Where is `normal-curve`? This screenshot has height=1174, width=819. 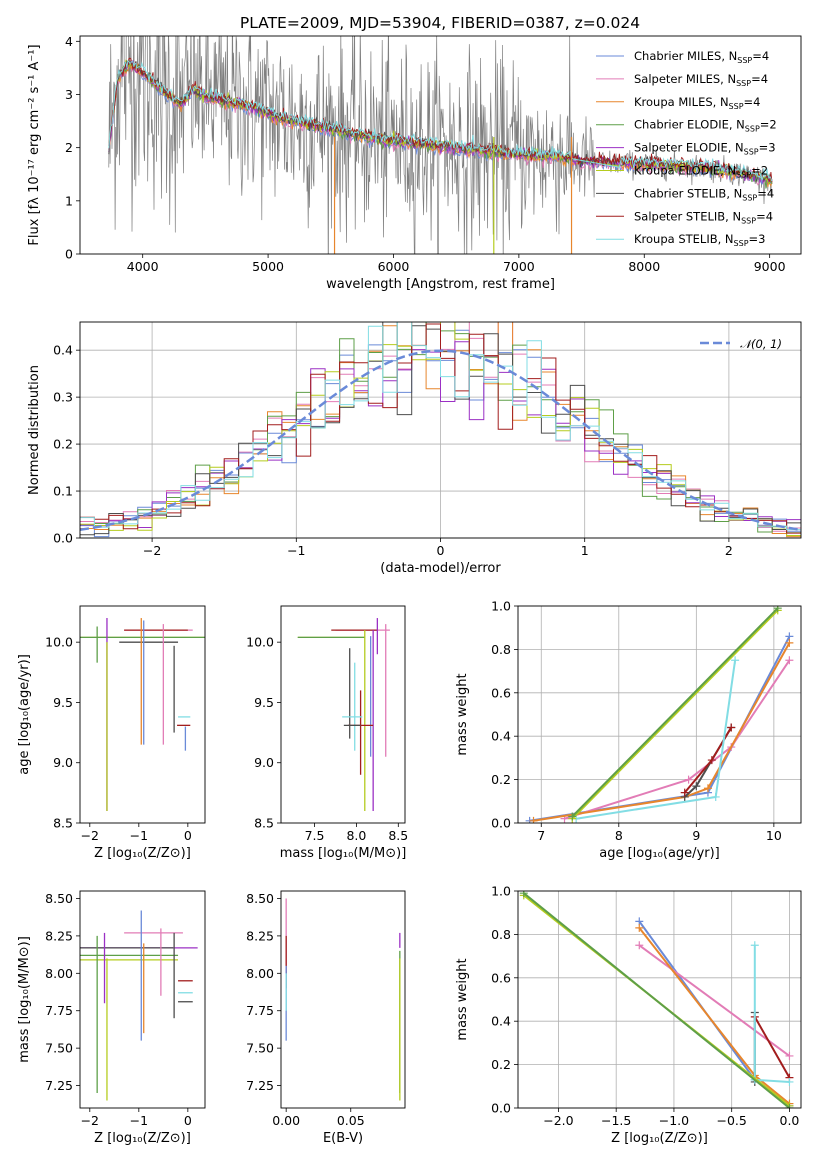
normal-curve is located at coordinates (440, 440).